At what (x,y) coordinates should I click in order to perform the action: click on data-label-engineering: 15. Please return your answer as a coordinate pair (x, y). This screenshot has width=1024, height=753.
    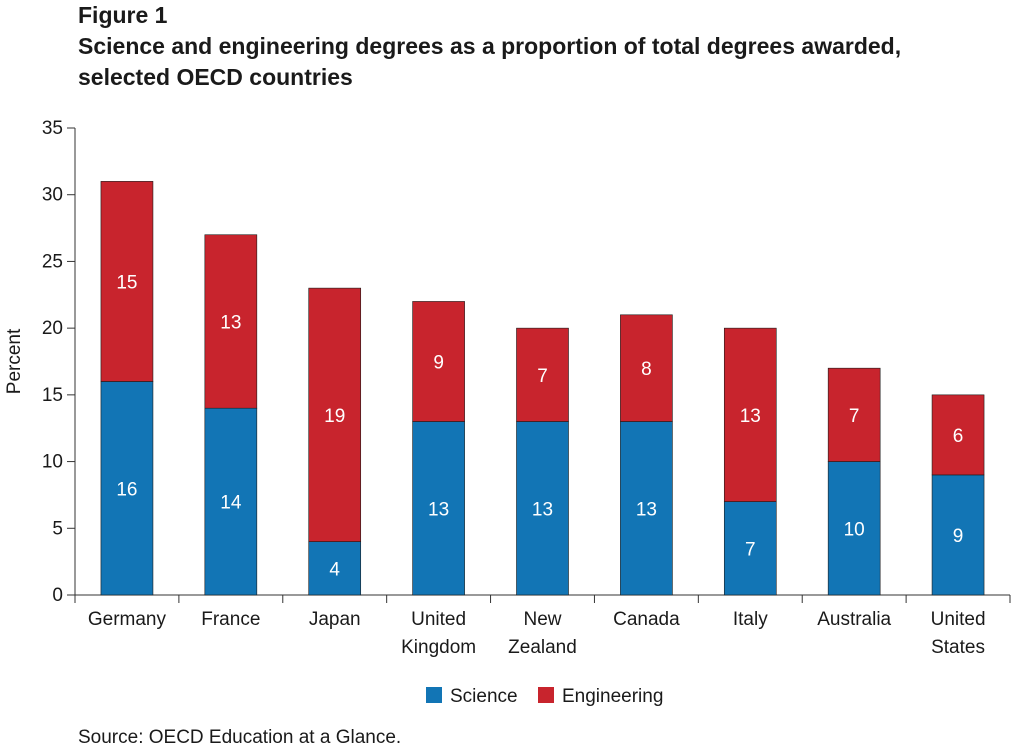
    Looking at the image, I should click on (126, 282).